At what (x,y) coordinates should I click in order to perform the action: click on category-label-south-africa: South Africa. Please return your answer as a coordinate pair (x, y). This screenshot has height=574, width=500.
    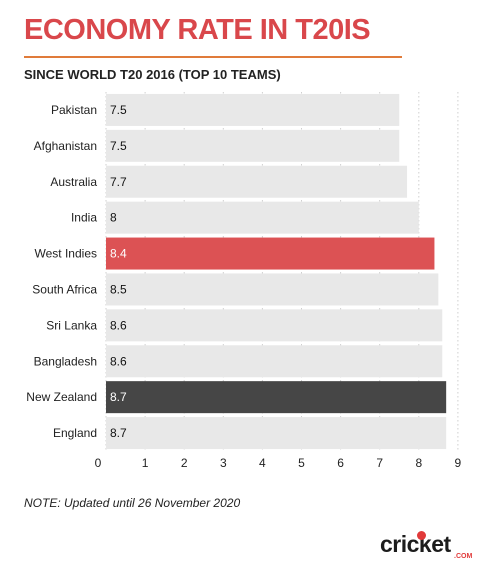
    Looking at the image, I should click on (64, 289).